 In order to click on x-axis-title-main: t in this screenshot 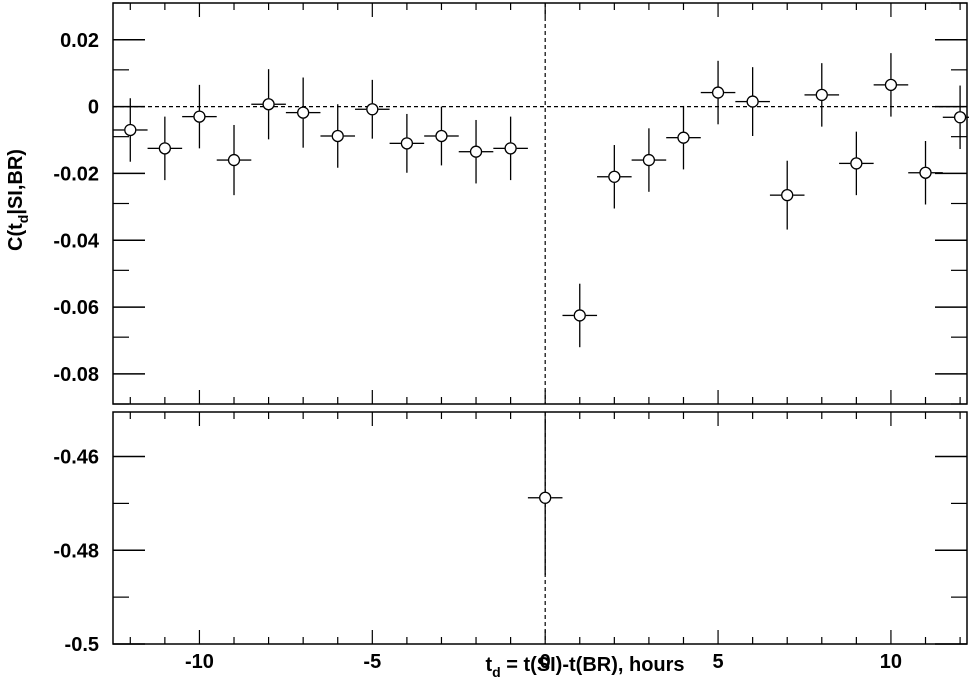, I will do `click(488, 665)`.